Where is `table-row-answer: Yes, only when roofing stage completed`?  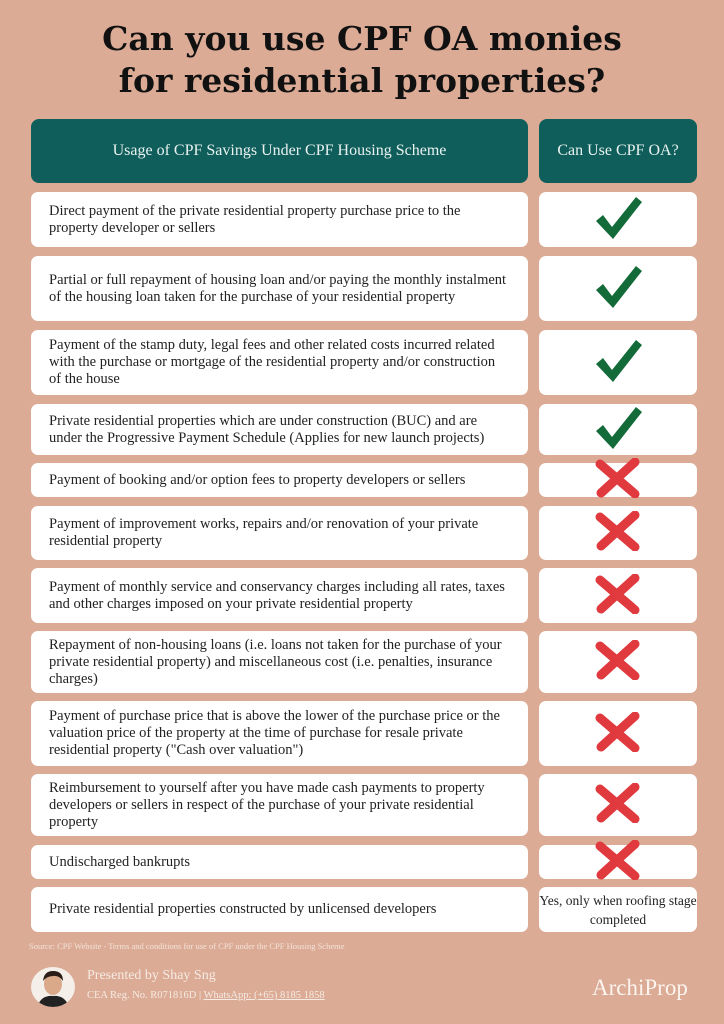
table-row-answer: Yes, only when roofing stage completed is located at coordinates (618, 909).